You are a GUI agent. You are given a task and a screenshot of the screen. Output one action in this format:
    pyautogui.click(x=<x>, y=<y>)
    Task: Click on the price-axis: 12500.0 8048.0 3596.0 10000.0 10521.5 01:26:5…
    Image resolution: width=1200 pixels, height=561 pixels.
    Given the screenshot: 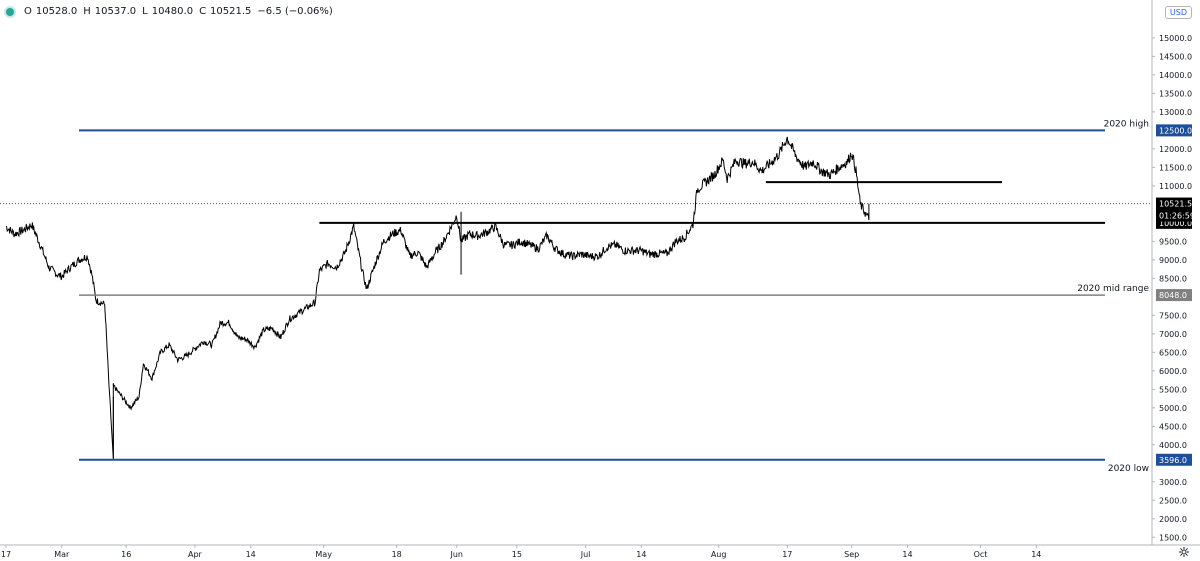 What is the action you would take?
    pyautogui.click(x=1173, y=272)
    